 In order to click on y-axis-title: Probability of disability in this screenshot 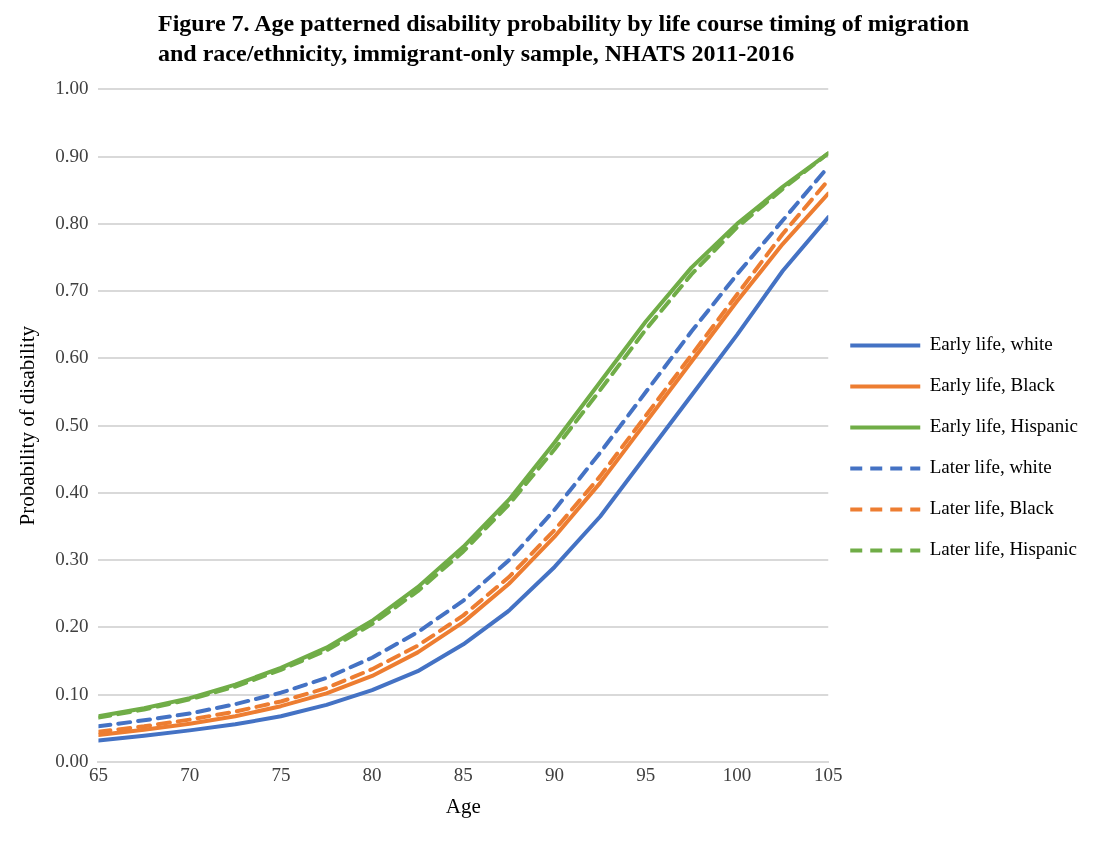, I will do `click(27, 425)`.